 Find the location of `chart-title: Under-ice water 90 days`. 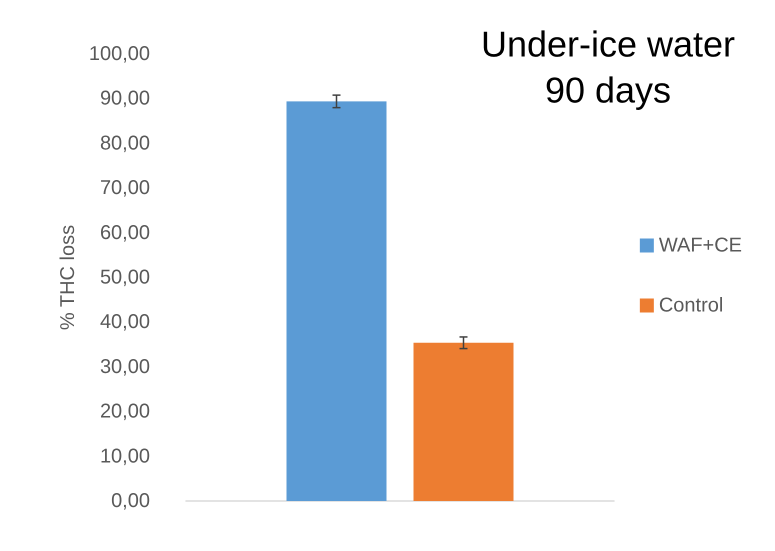

chart-title: Under-ice water 90 days is located at coordinates (608, 67).